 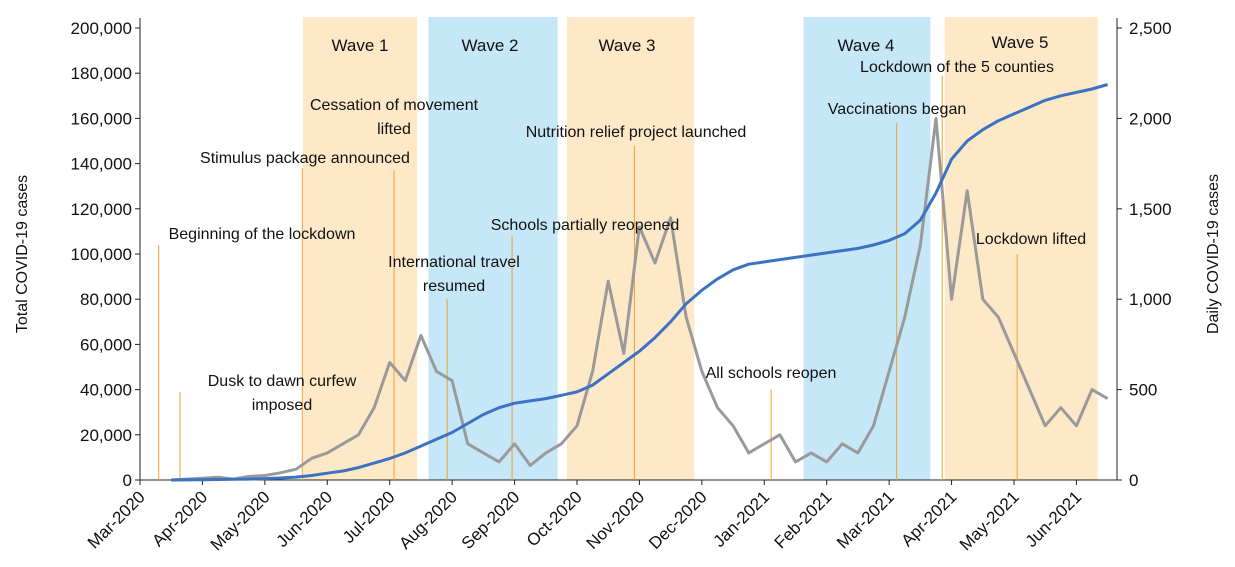 I want to click on y-tick-label: 0, so click(x=127, y=480).